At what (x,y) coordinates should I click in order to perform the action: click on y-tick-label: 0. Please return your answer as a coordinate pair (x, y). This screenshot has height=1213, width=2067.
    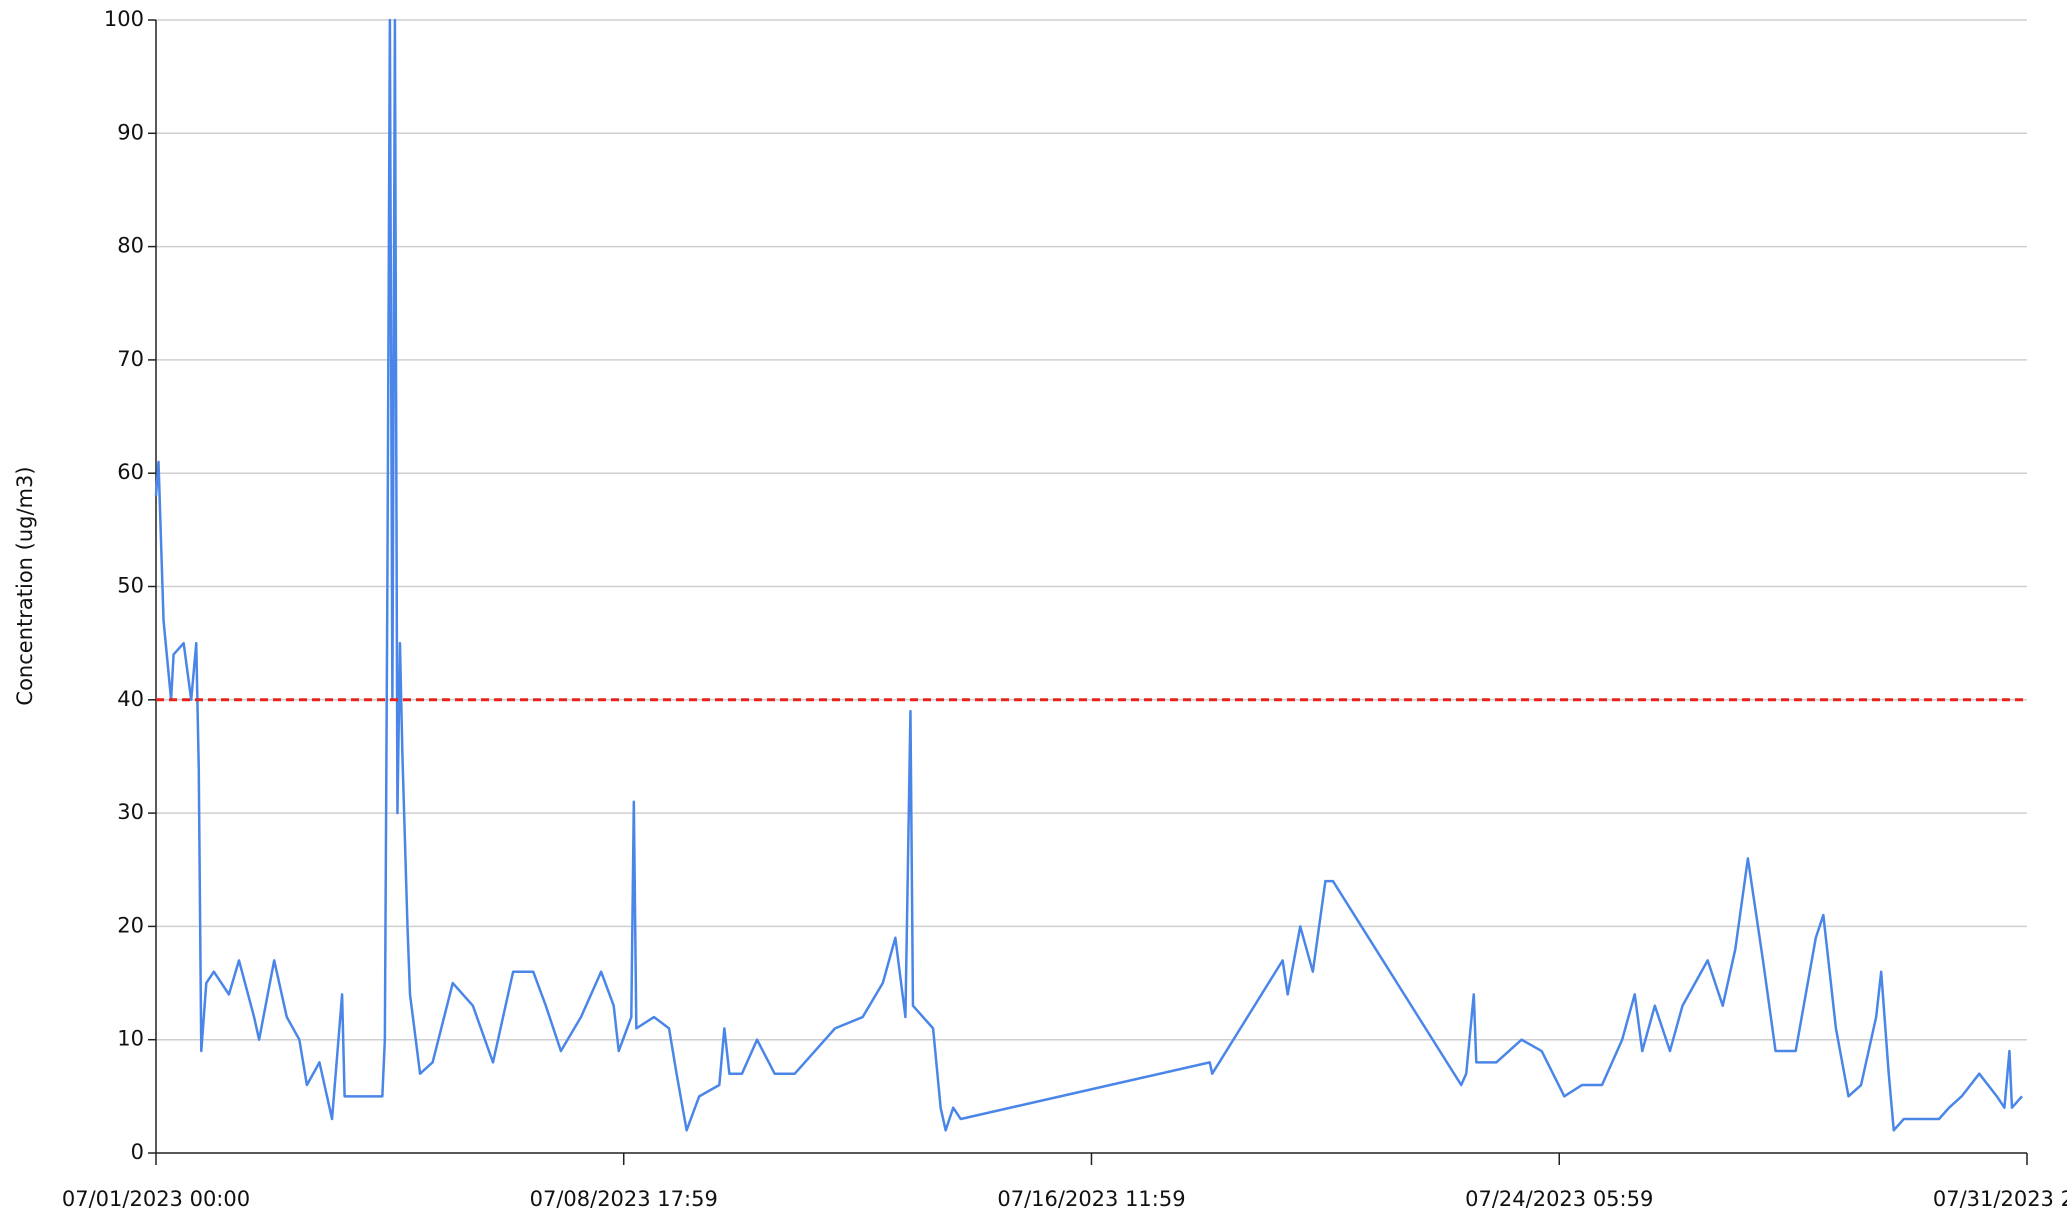
    Looking at the image, I should click on (137, 1152).